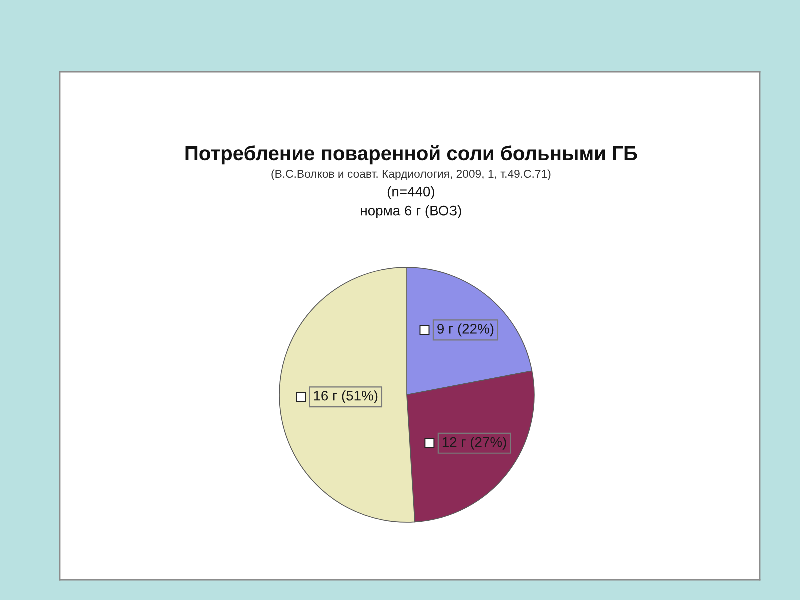  I want to click on text: норма 6 г (ВОЗ), so click(411, 212).